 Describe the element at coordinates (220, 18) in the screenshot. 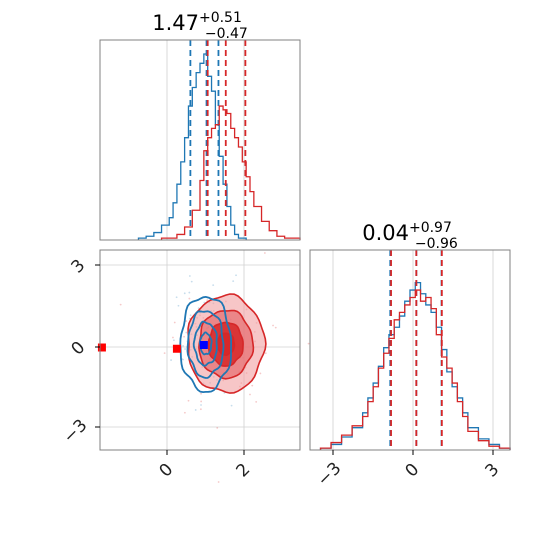

I see `title-sup: +0.51` at that location.